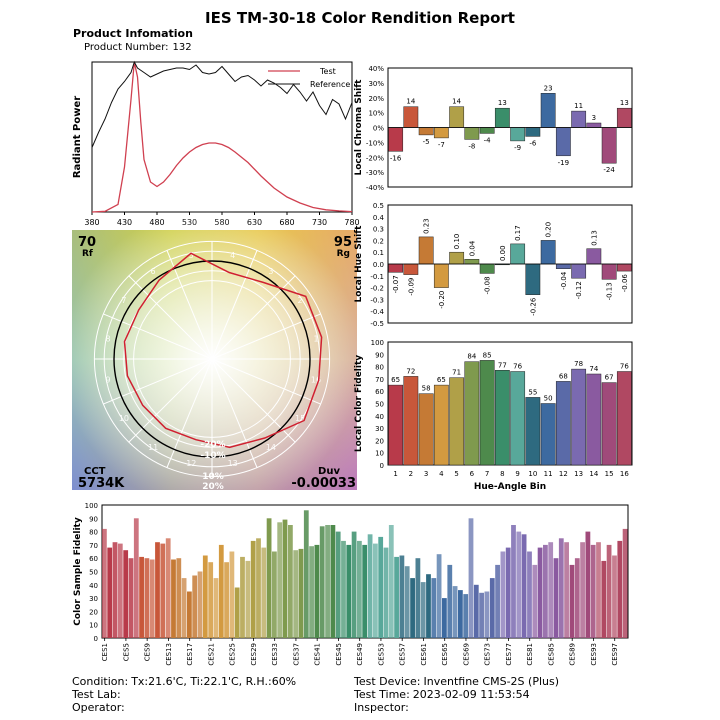 The image size is (720, 720). Describe the element at coordinates (458, 707) in the screenshot. I see `inspector-line: Inspector:` at that location.